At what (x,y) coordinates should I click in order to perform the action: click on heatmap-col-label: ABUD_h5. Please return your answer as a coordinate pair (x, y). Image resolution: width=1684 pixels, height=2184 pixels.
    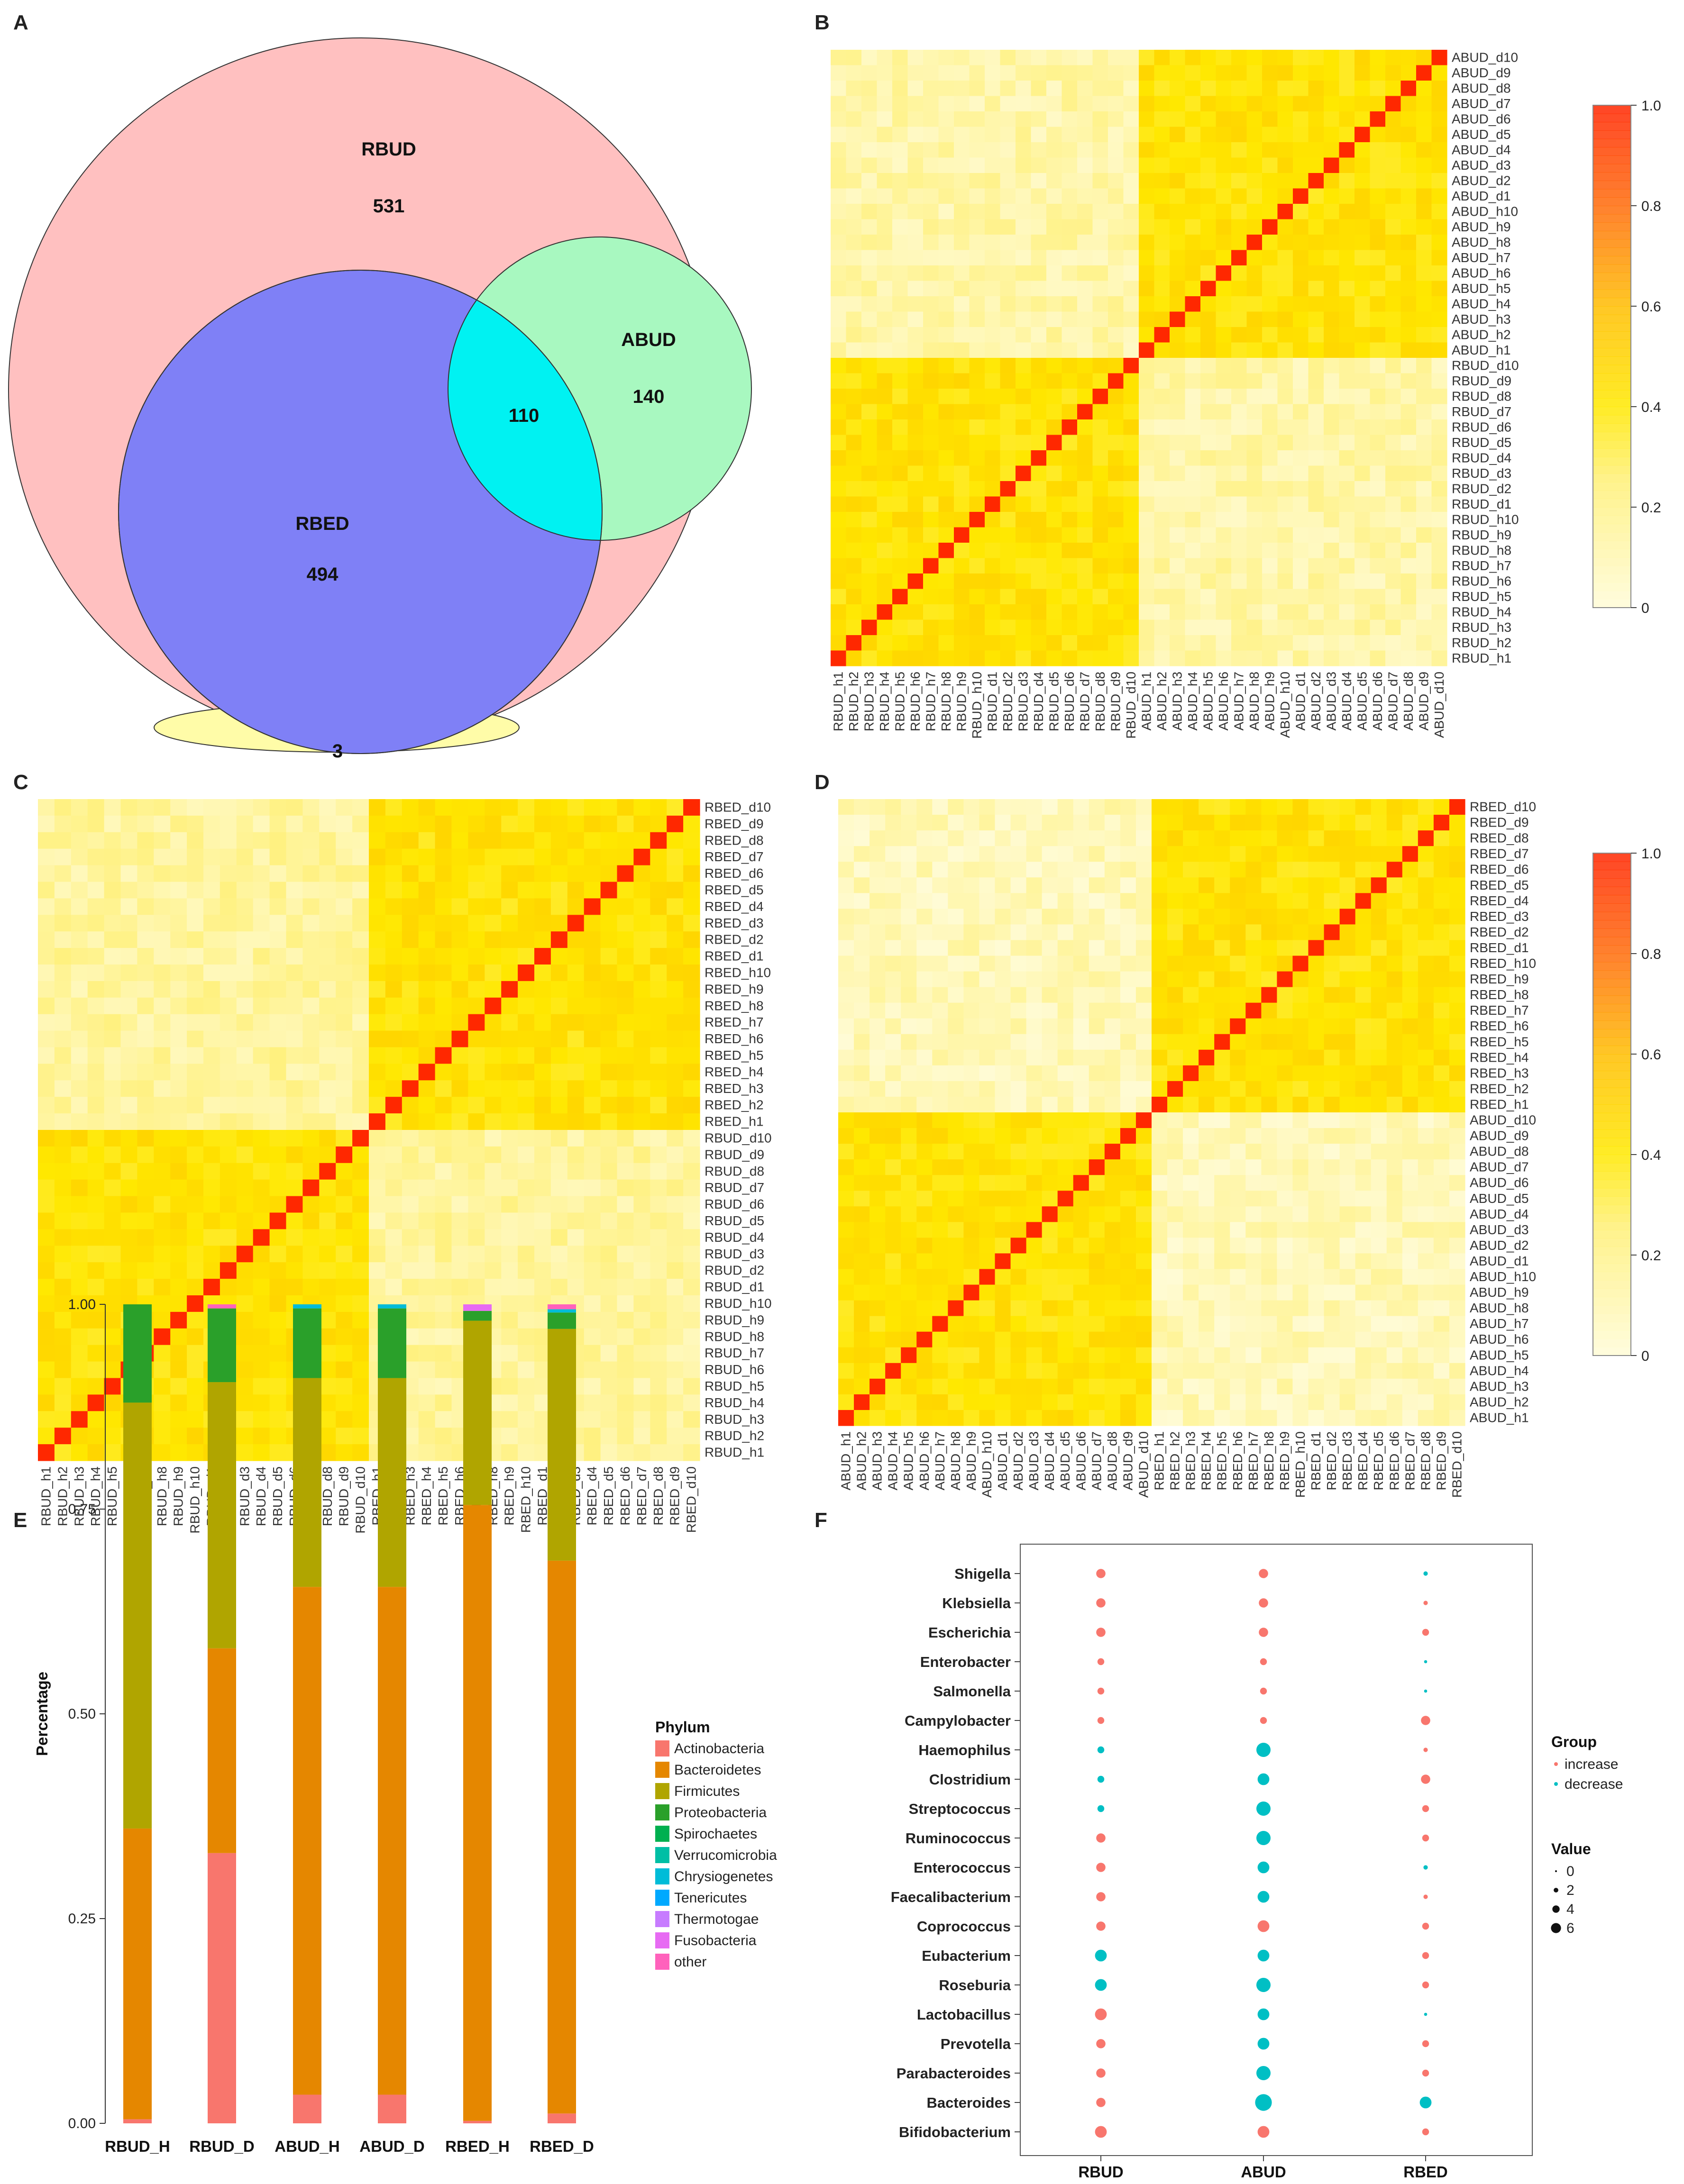
    Looking at the image, I should click on (1207, 701).